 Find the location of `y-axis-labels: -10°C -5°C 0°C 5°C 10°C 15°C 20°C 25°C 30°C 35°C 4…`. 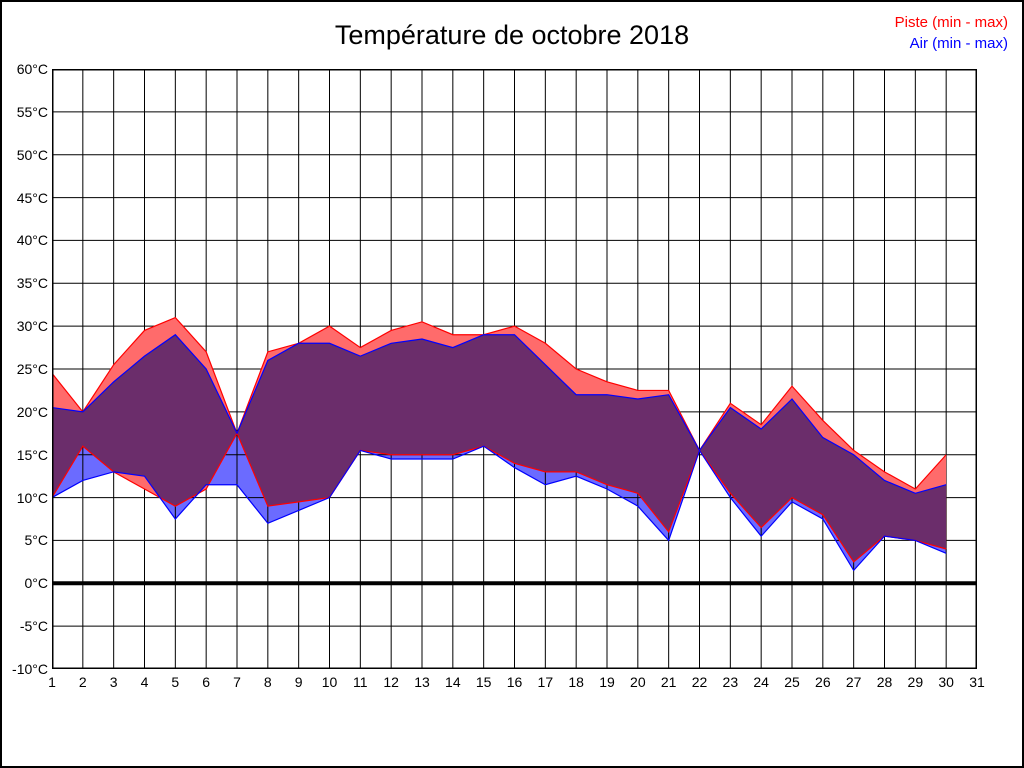

y-axis-labels: -10°C -5°C 0°C 5°C 10°C 15°C 20°C 25°C 30°C 35°C 4… is located at coordinates (25, 369).